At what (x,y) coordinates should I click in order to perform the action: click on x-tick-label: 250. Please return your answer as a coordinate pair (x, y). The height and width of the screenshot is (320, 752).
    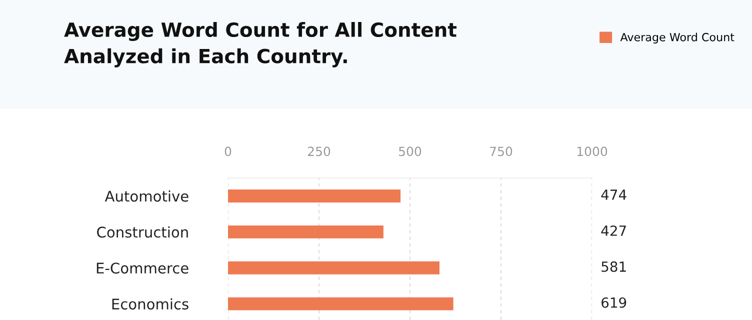
    Looking at the image, I should click on (319, 151).